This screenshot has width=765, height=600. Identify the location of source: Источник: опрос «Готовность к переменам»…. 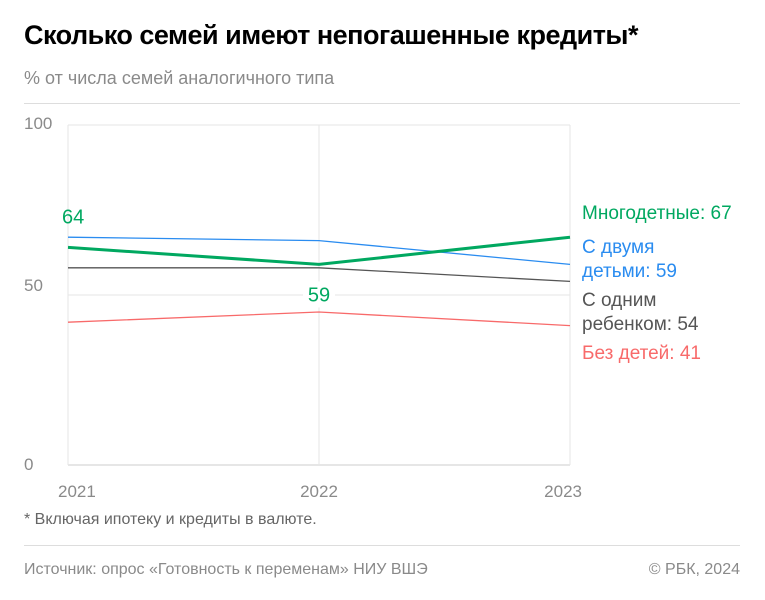
(226, 569).